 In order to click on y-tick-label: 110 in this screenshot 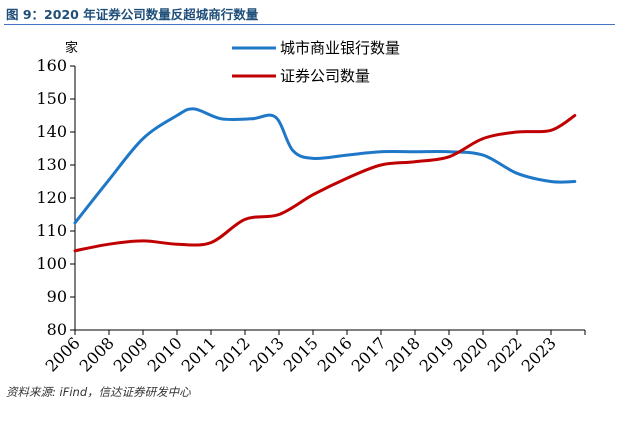, I will do `click(51, 230)`.